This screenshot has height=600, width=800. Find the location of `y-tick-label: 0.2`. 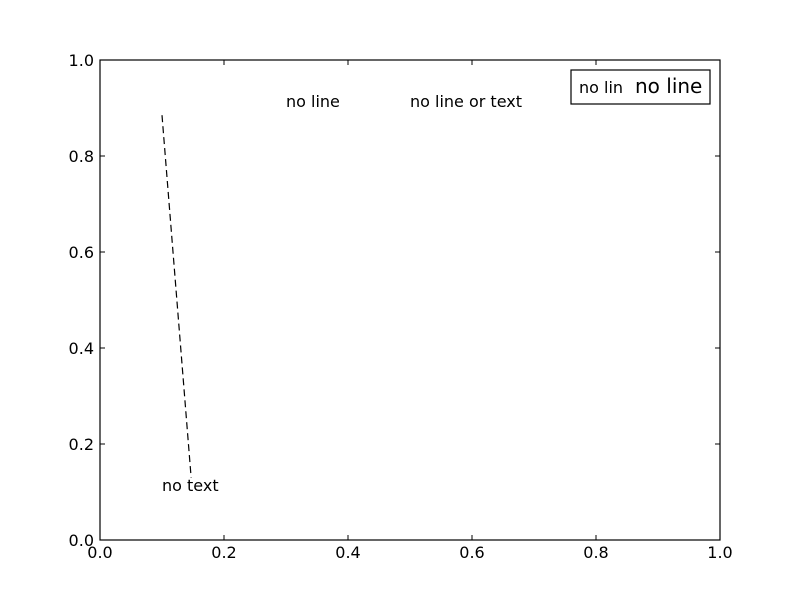

y-tick-label: 0.2 is located at coordinates (81, 444).